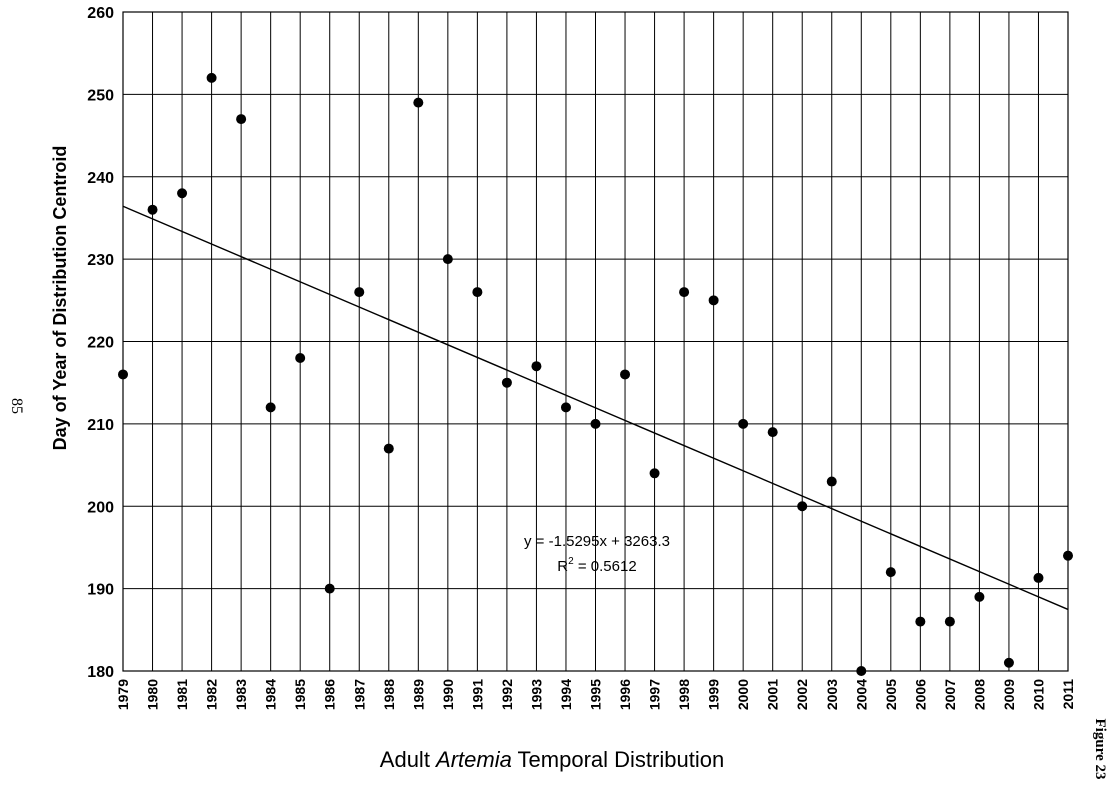 This screenshot has height=795, width=1113. What do you see at coordinates (625, 694) in the screenshot?
I see `x-tick-label: 1996` at bounding box center [625, 694].